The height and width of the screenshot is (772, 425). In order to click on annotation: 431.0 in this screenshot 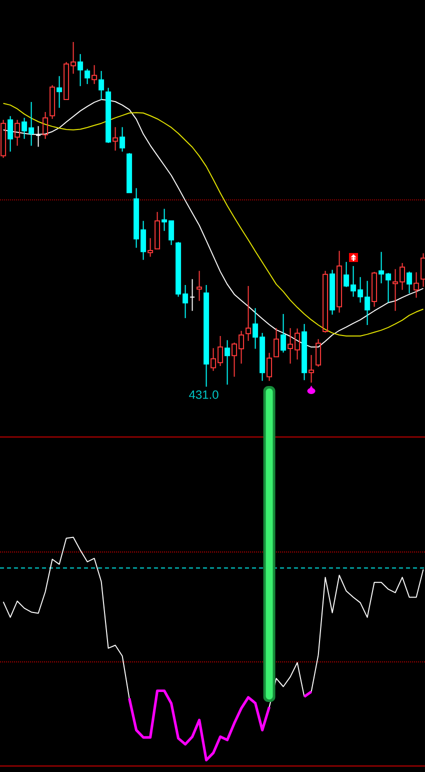, I will do `click(203, 394)`.